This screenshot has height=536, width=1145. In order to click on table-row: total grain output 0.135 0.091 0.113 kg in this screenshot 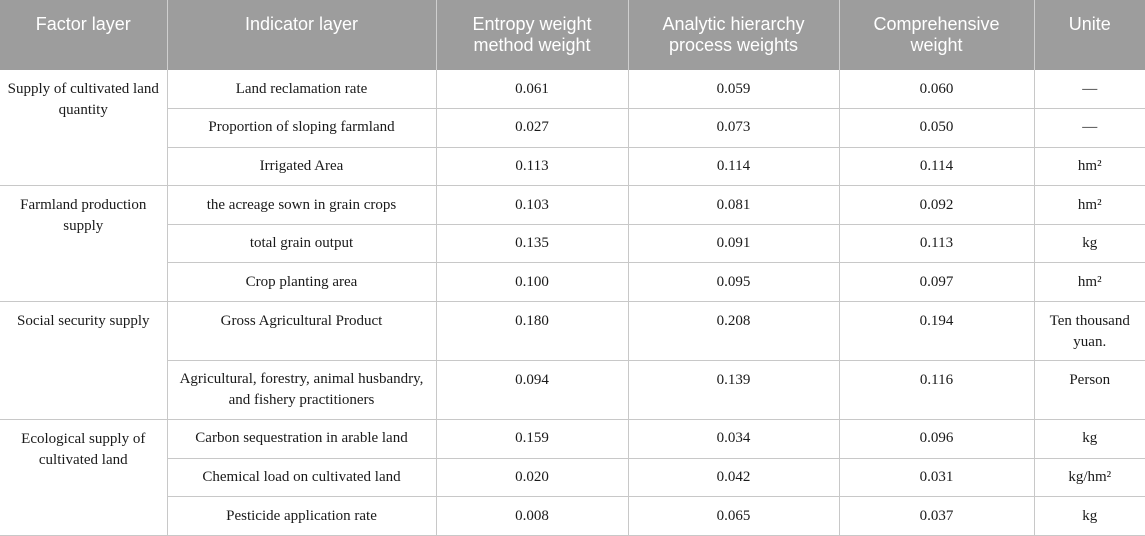, I will do `click(572, 244)`.